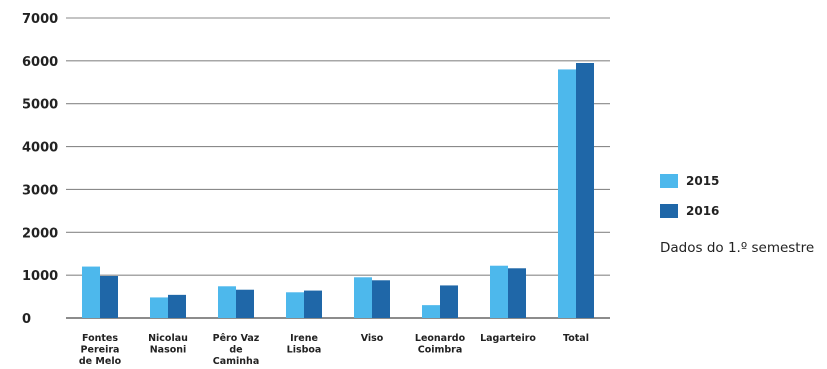 The height and width of the screenshot is (369, 827). I want to click on category-label-line: Leonardo, so click(440, 338).